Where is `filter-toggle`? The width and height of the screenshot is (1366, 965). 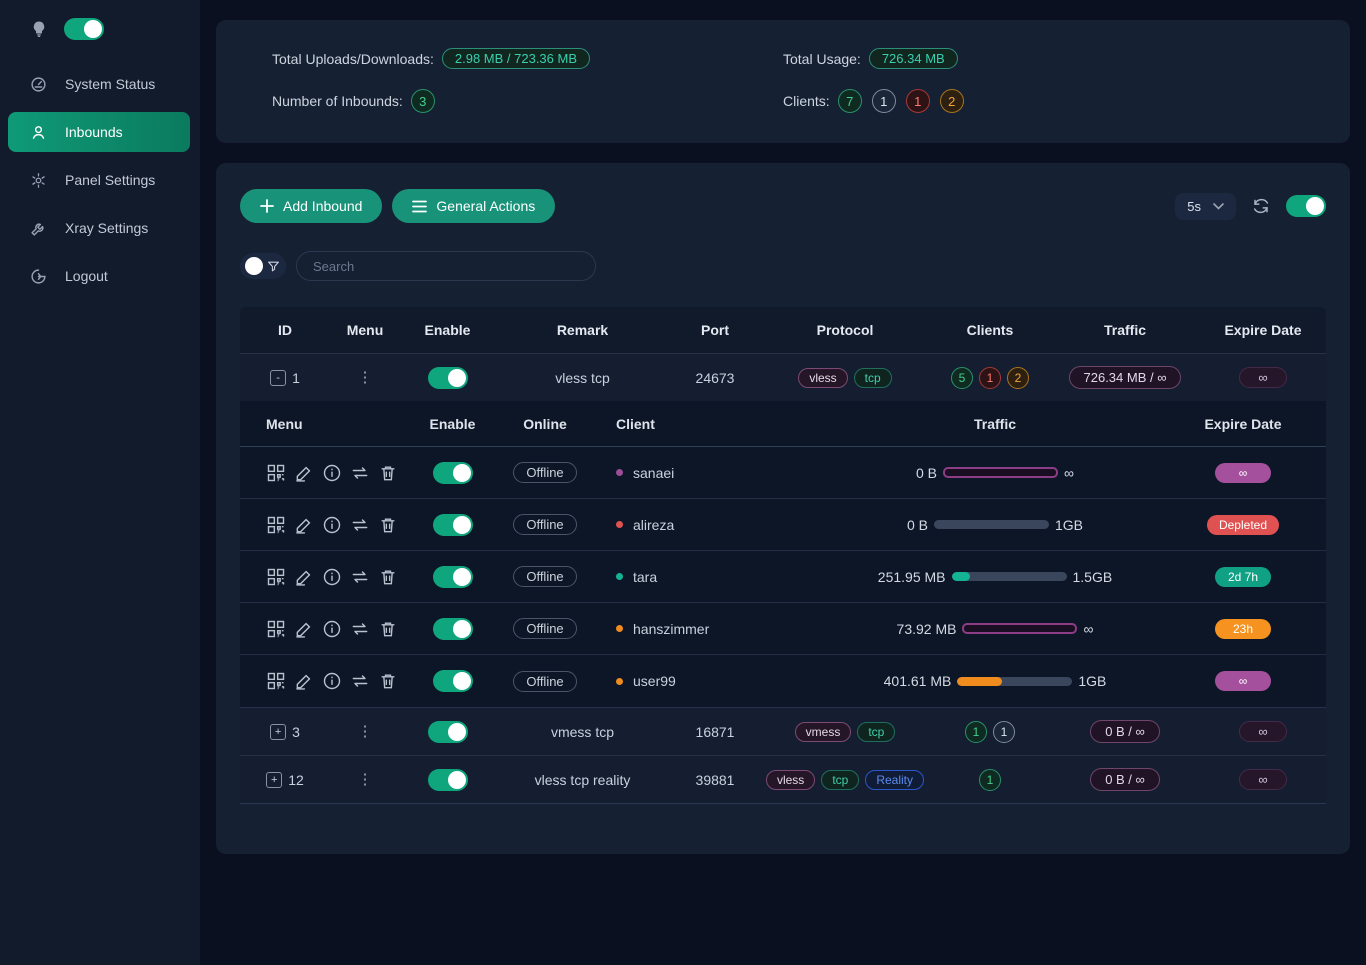
filter-toggle is located at coordinates (263, 266).